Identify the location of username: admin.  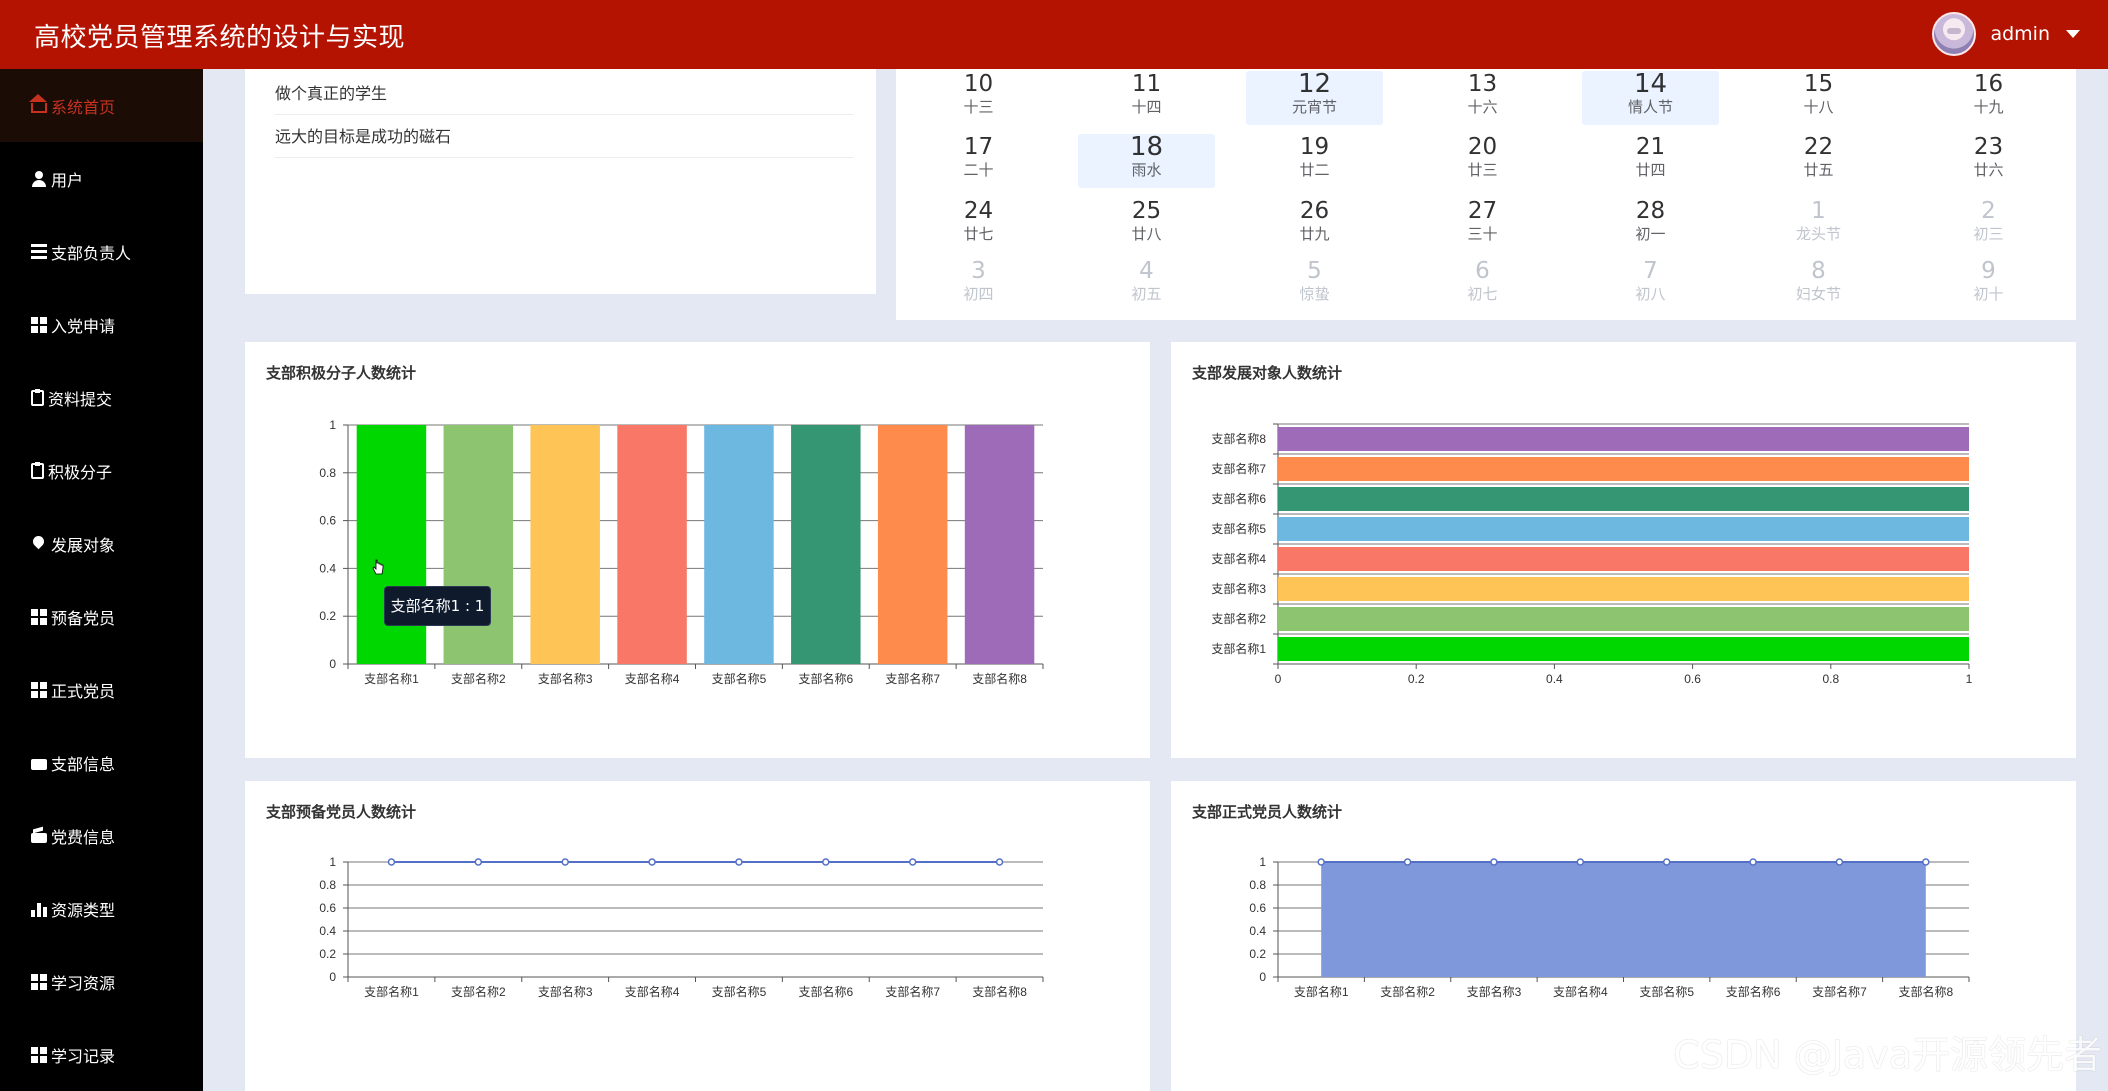
(2020, 34).